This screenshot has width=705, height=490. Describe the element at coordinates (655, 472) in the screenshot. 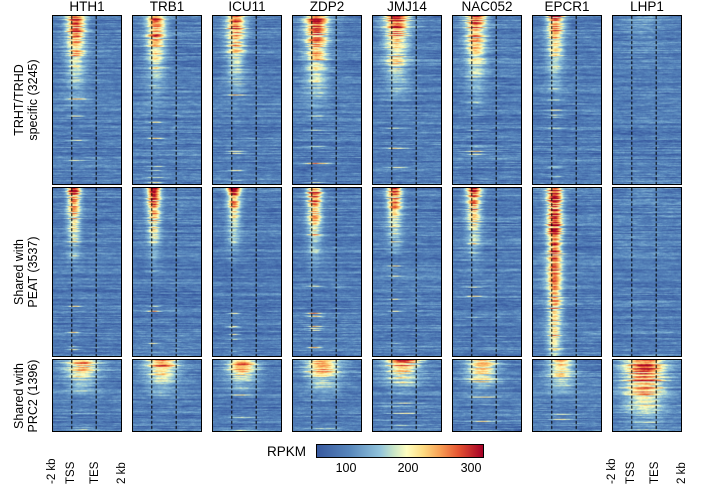

I see `x-tick-right-tes: TES` at that location.